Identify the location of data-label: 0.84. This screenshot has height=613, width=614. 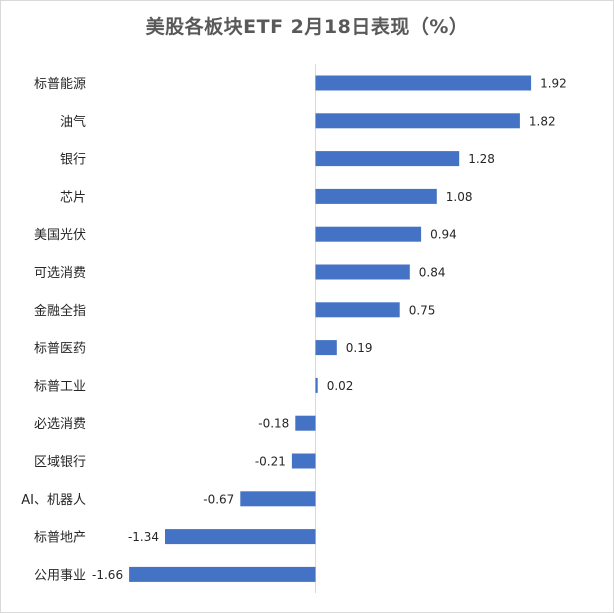
(432, 273).